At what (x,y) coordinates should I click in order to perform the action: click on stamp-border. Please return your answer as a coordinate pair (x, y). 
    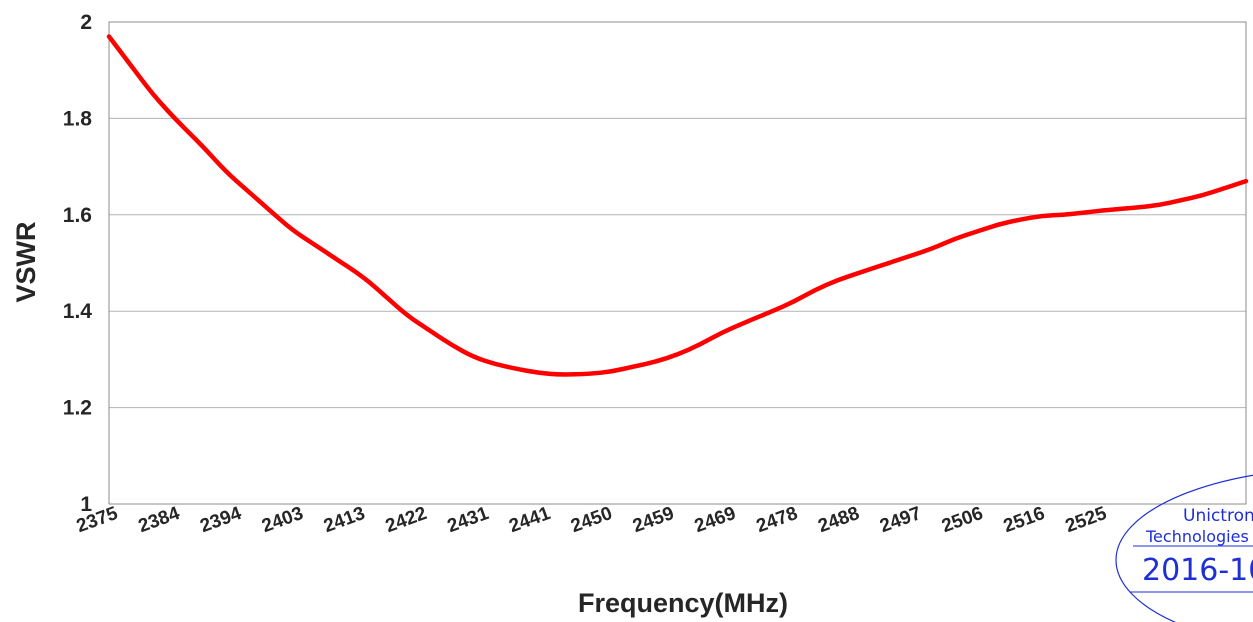
    Looking at the image, I should click on (1184, 548).